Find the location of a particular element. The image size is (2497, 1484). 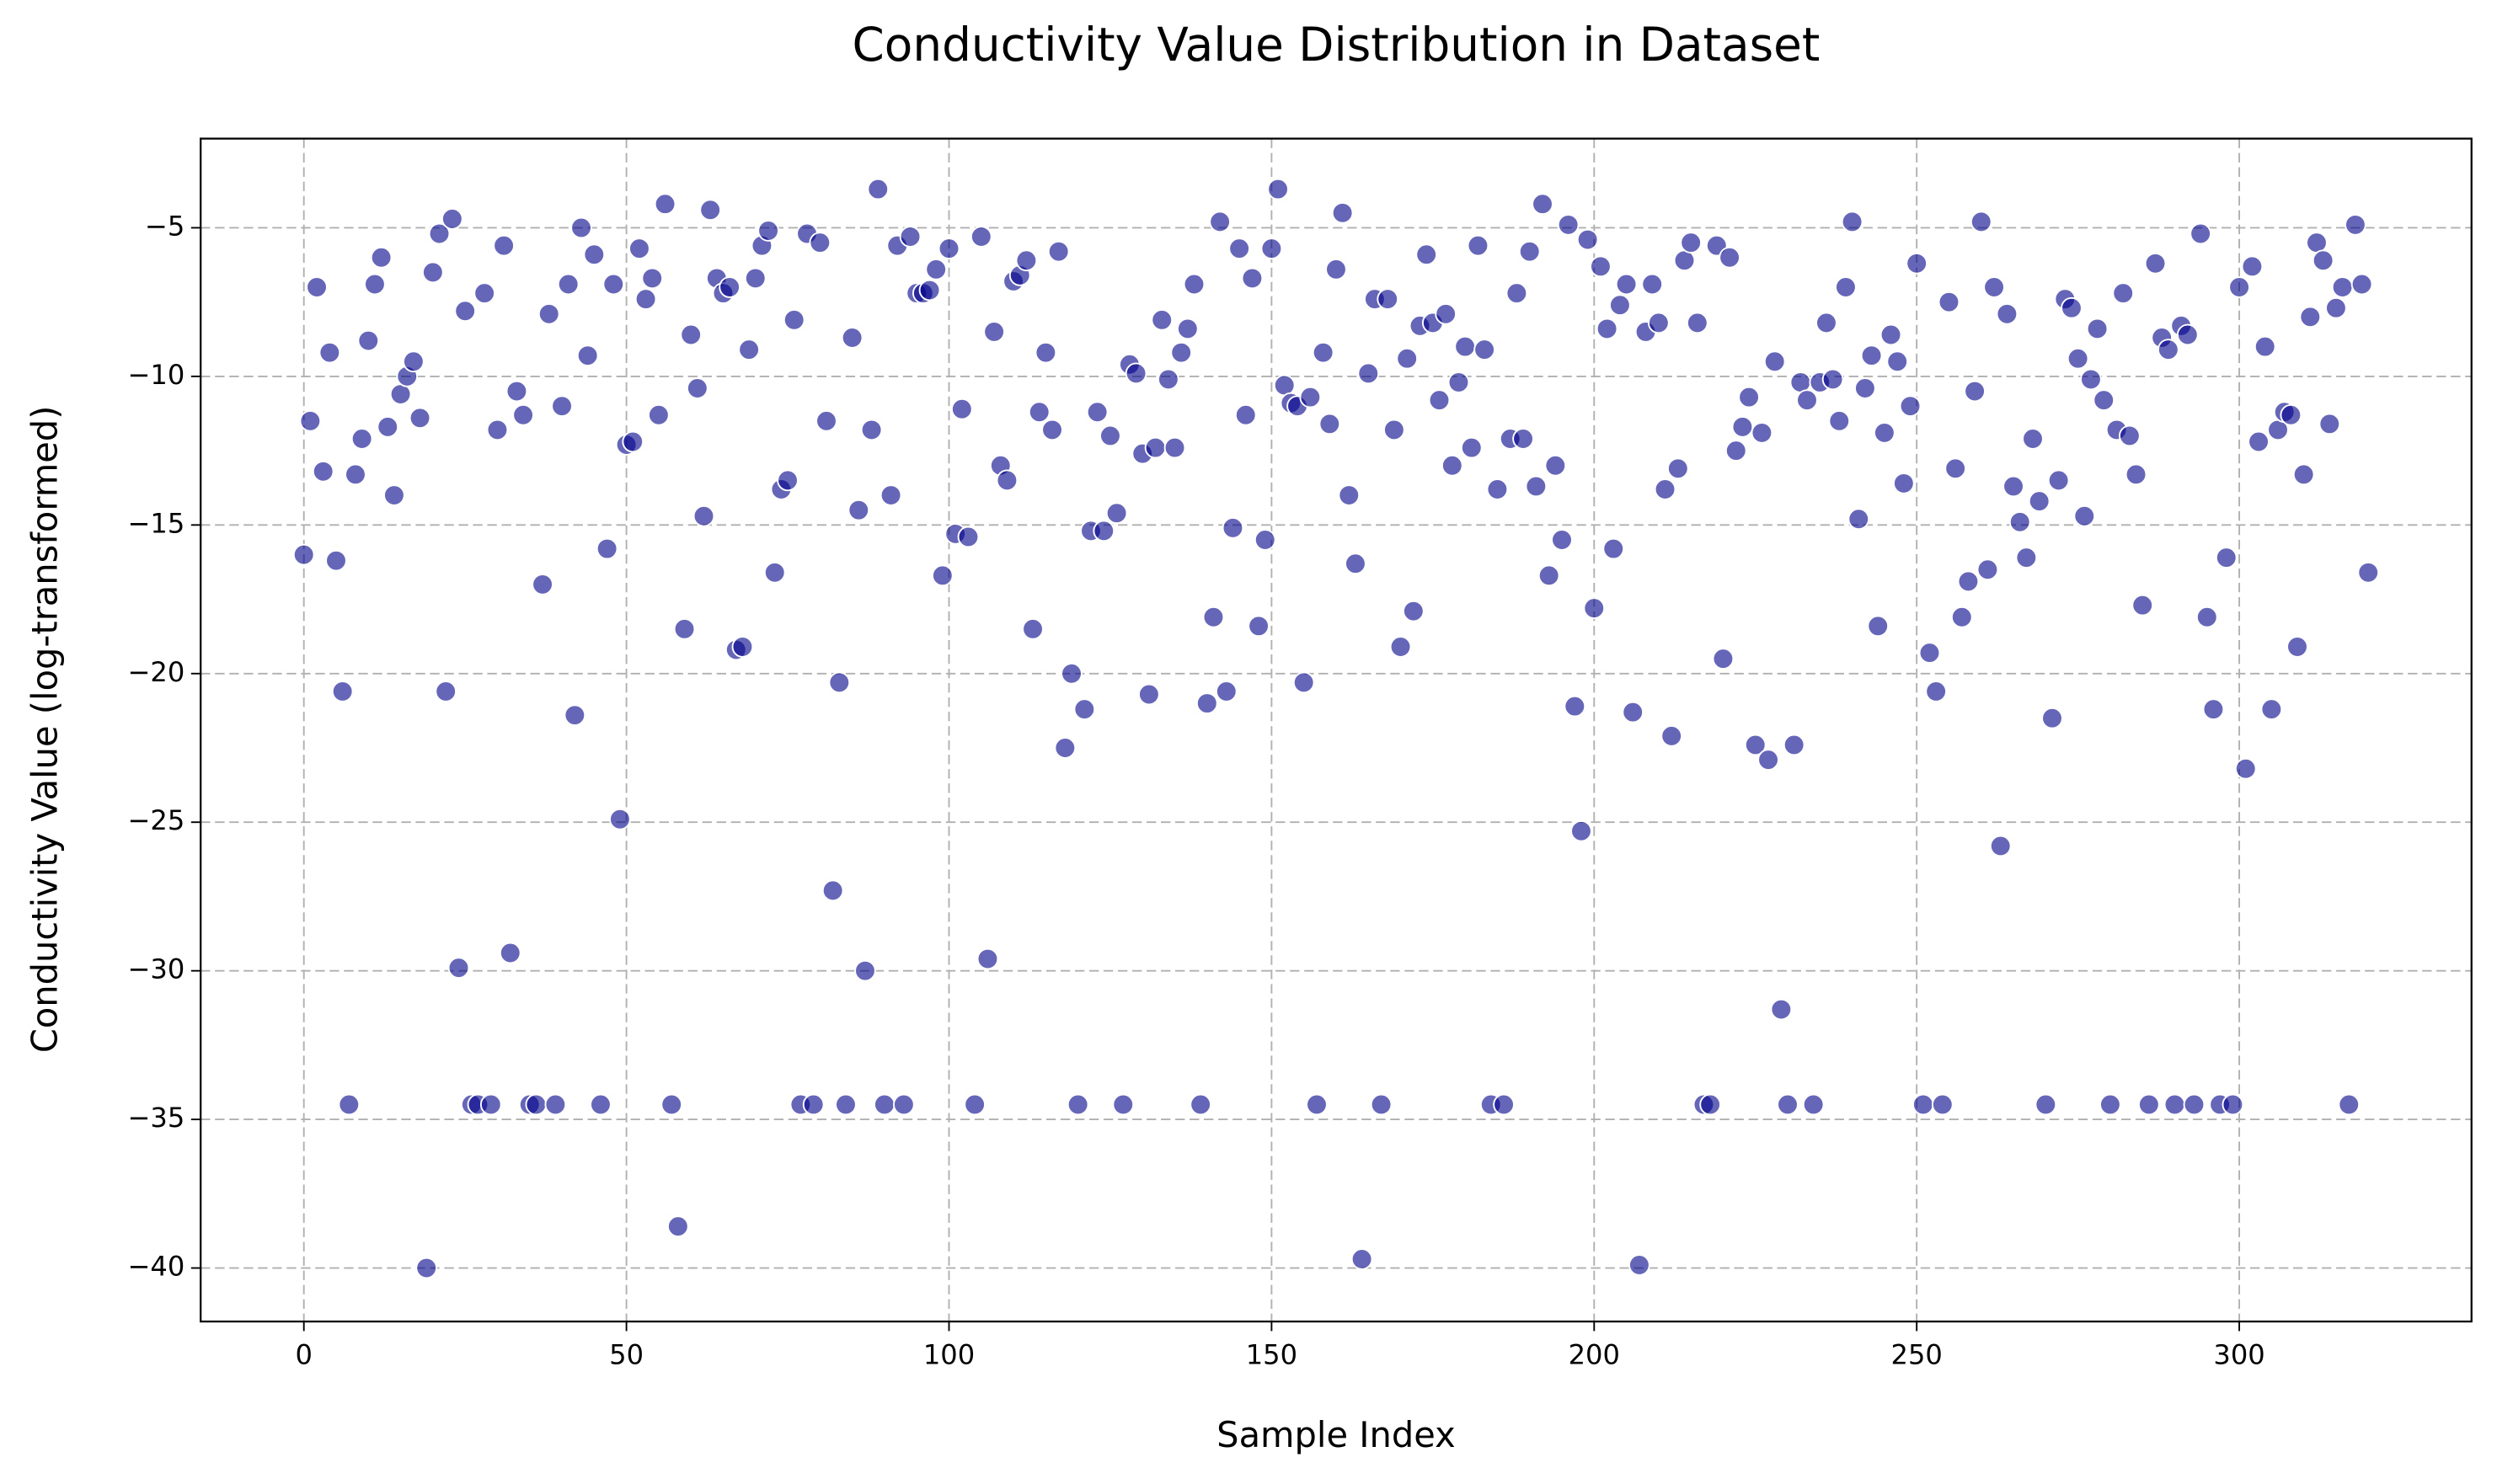

y-tick-label: −40 is located at coordinates (155, 1267).